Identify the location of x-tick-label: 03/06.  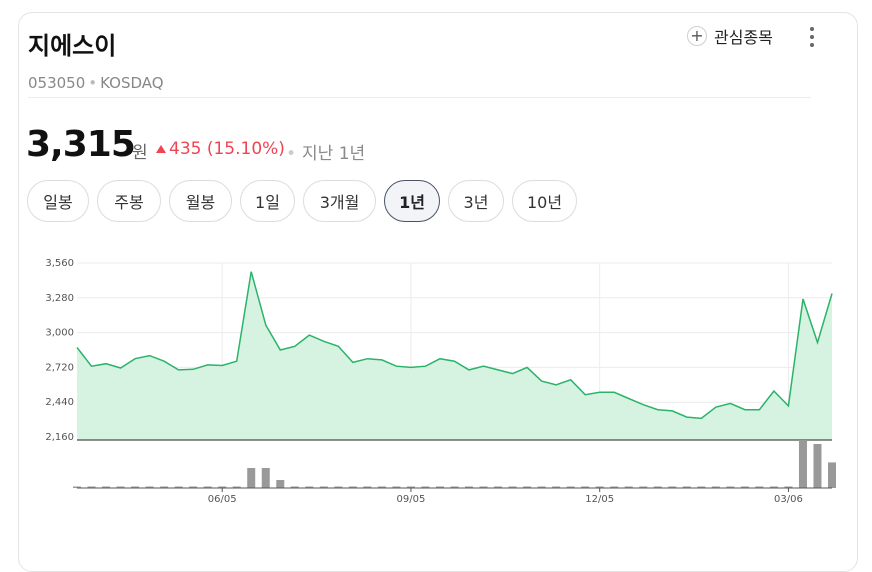
(788, 499).